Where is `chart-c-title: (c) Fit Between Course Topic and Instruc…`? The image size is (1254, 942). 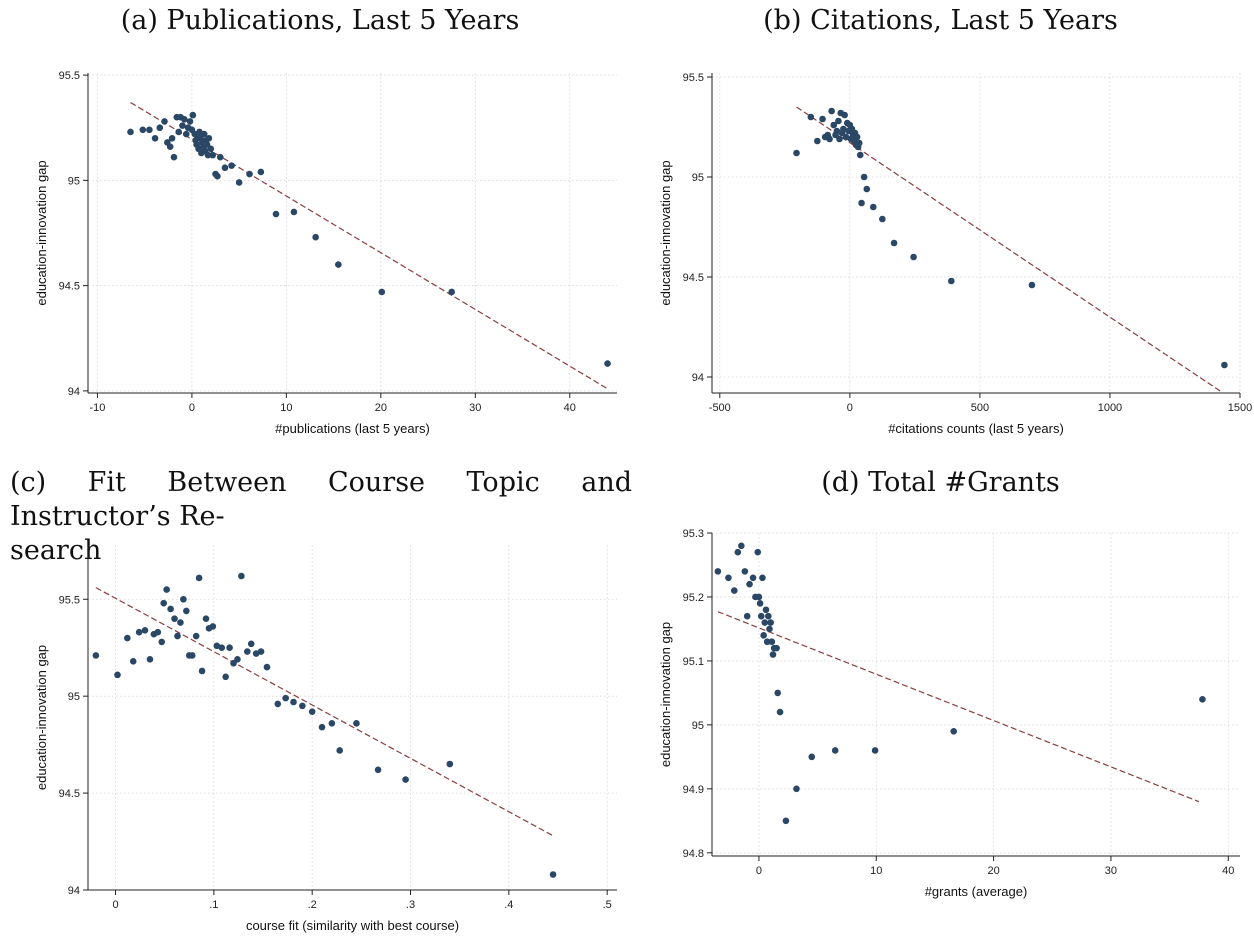 chart-c-title: (c) Fit Between Course Topic and Instruc… is located at coordinates (321, 517).